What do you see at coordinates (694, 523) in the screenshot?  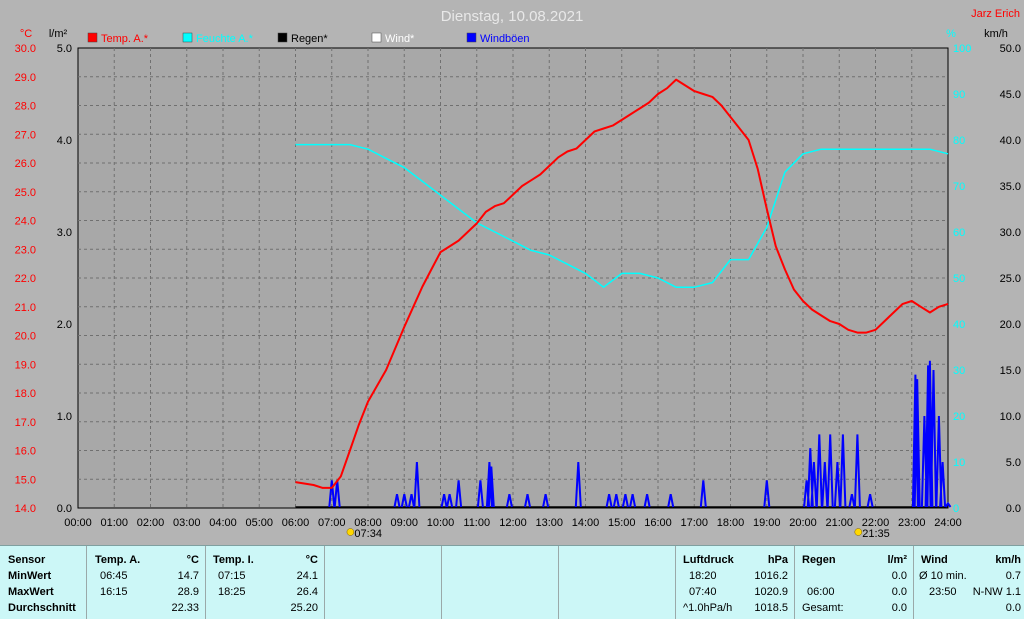 I see `x-tick-label: 17:00` at bounding box center [694, 523].